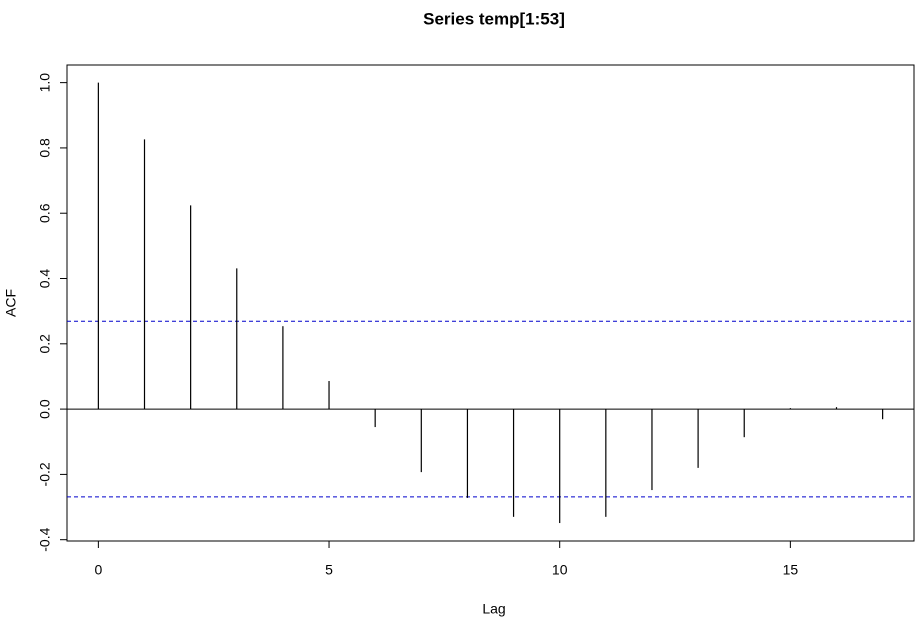  I want to click on y-tick-label: -0.4, so click(45, 539).